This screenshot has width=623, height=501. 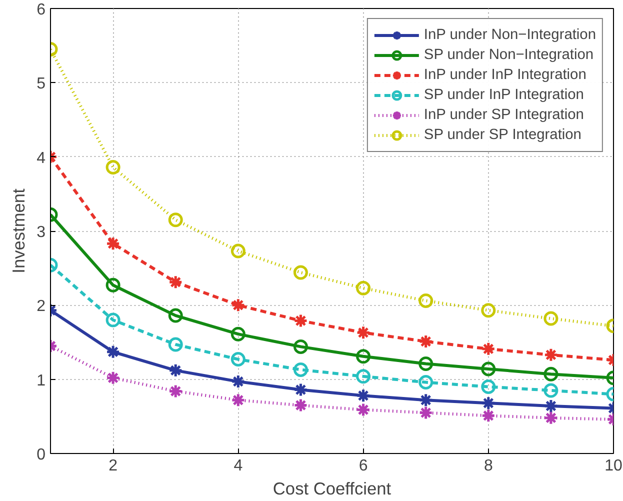 I want to click on y-tick-label: 0, so click(x=41, y=455).